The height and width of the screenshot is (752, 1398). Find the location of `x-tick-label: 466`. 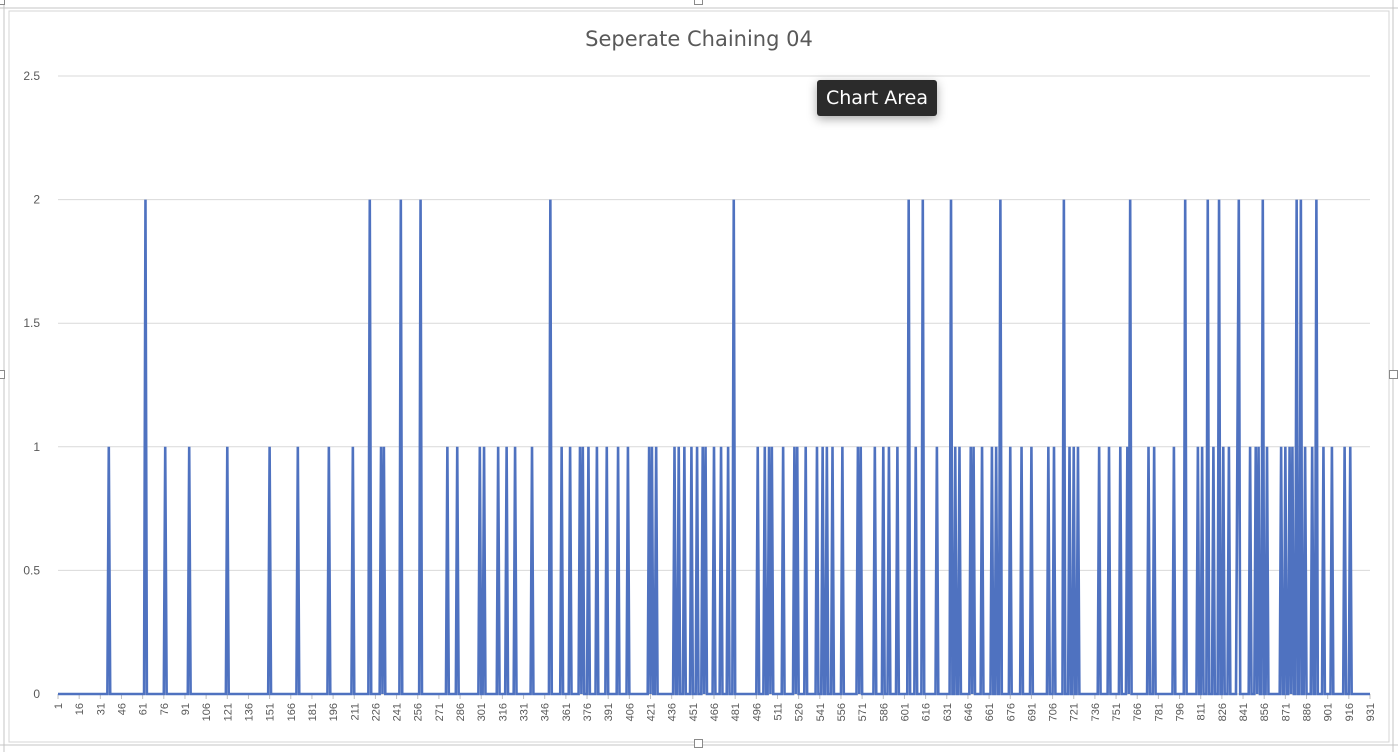

x-tick-label: 466 is located at coordinates (715, 712).